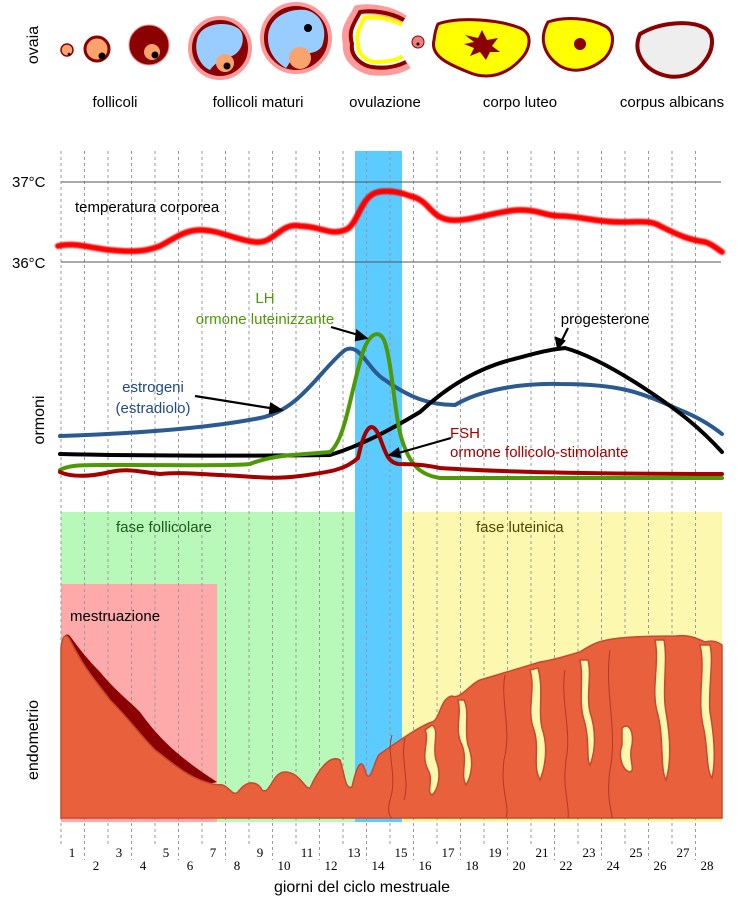  What do you see at coordinates (566, 865) in the screenshot?
I see `svg-text: 22` at bounding box center [566, 865].